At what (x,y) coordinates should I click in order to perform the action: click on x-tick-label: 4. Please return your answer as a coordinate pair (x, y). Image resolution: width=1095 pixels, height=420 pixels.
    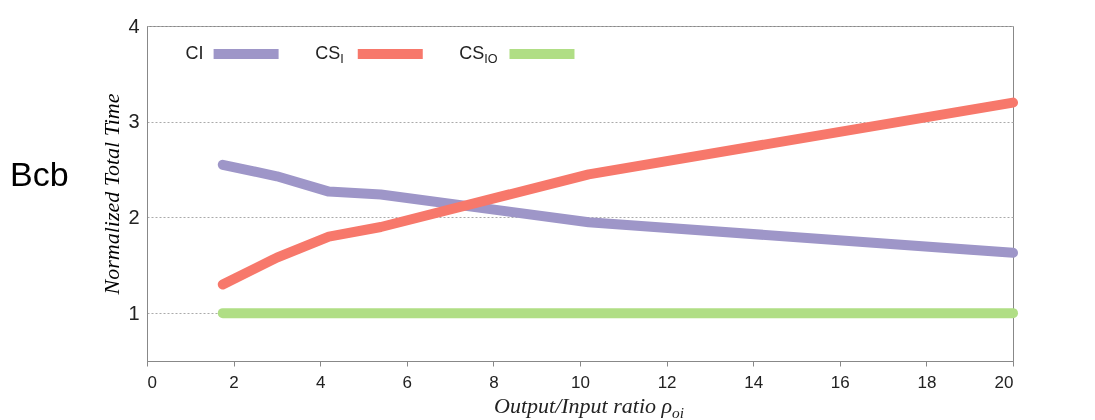
    Looking at the image, I should click on (320, 382).